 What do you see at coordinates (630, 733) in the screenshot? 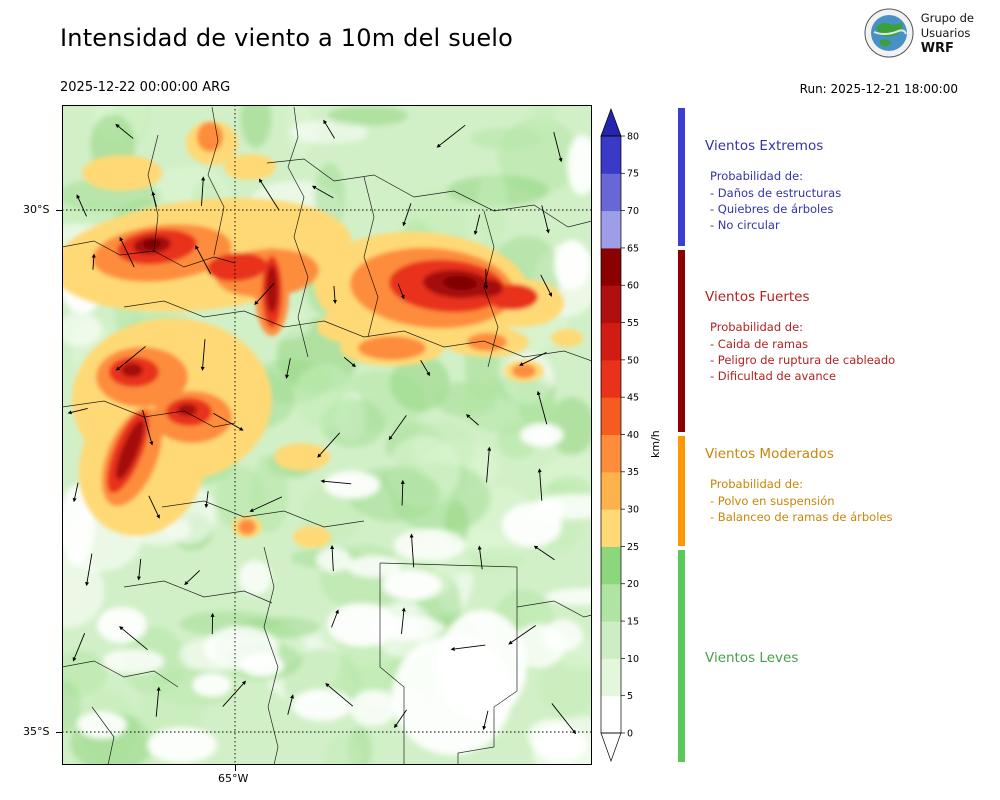
I see `svg-text: 0` at bounding box center [630, 733].